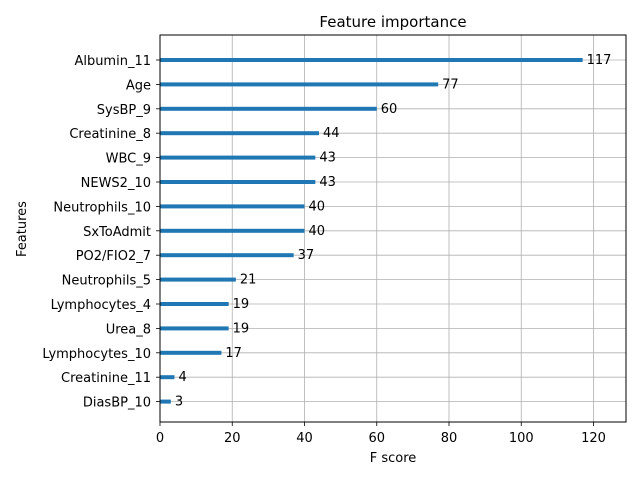 The width and height of the screenshot is (640, 480). Describe the element at coordinates (116, 183) in the screenshot. I see `category-label: NEWS2_10` at that location.